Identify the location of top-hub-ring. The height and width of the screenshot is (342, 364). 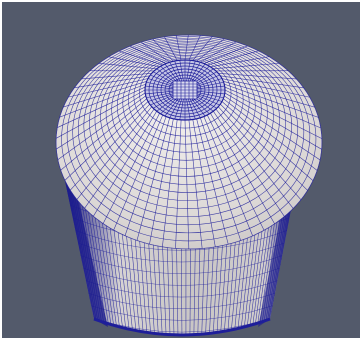
(185, 90).